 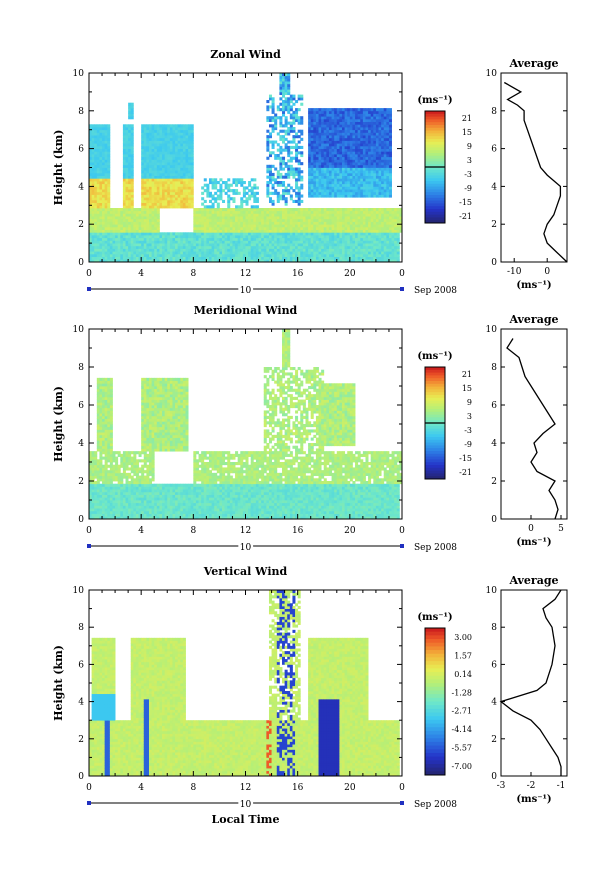 What do you see at coordinates (535, 172) in the screenshot?
I see `average-profile-line` at bounding box center [535, 172].